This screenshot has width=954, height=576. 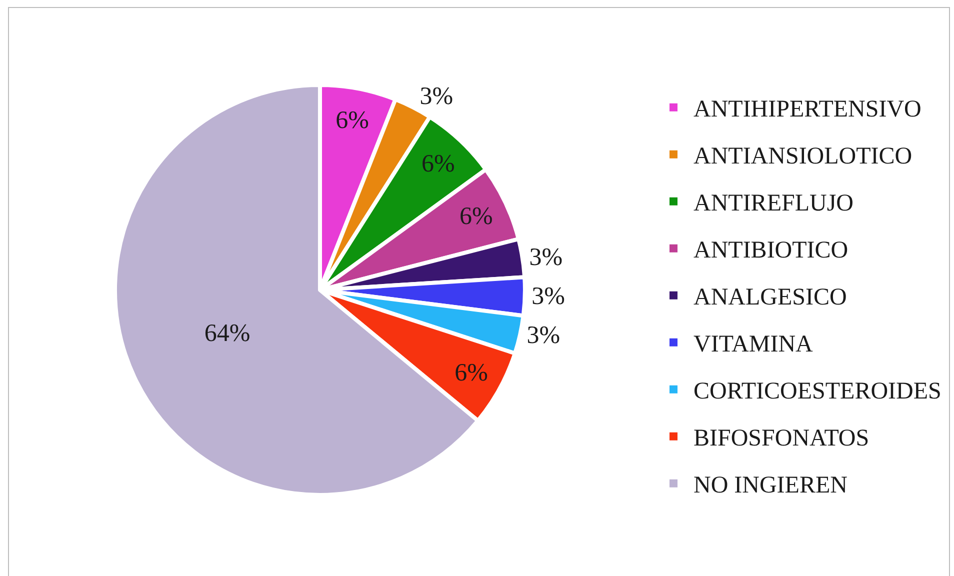 I want to click on data-label: 64%, so click(x=227, y=334).